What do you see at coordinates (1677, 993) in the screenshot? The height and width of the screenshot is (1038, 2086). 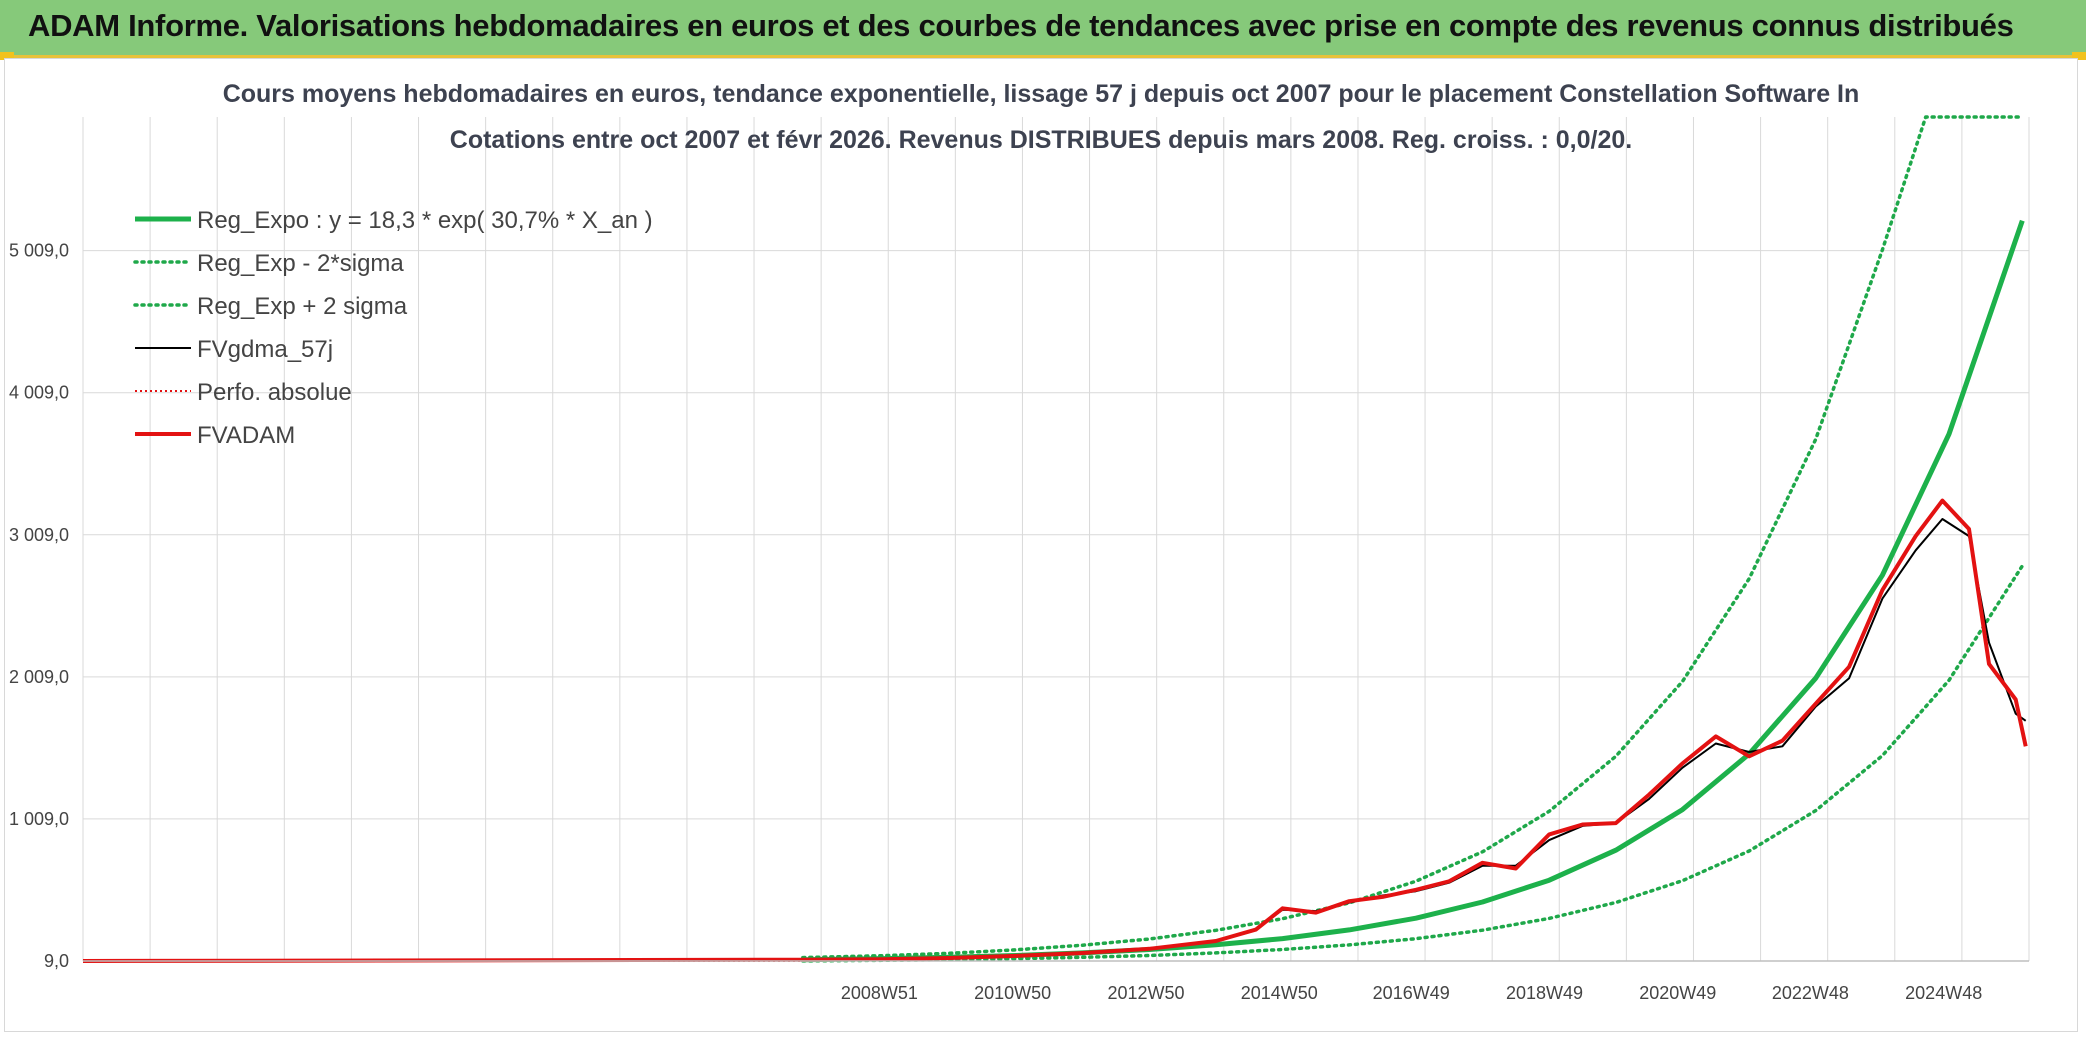 I see `x-tick-label: 2020W49` at bounding box center [1677, 993].